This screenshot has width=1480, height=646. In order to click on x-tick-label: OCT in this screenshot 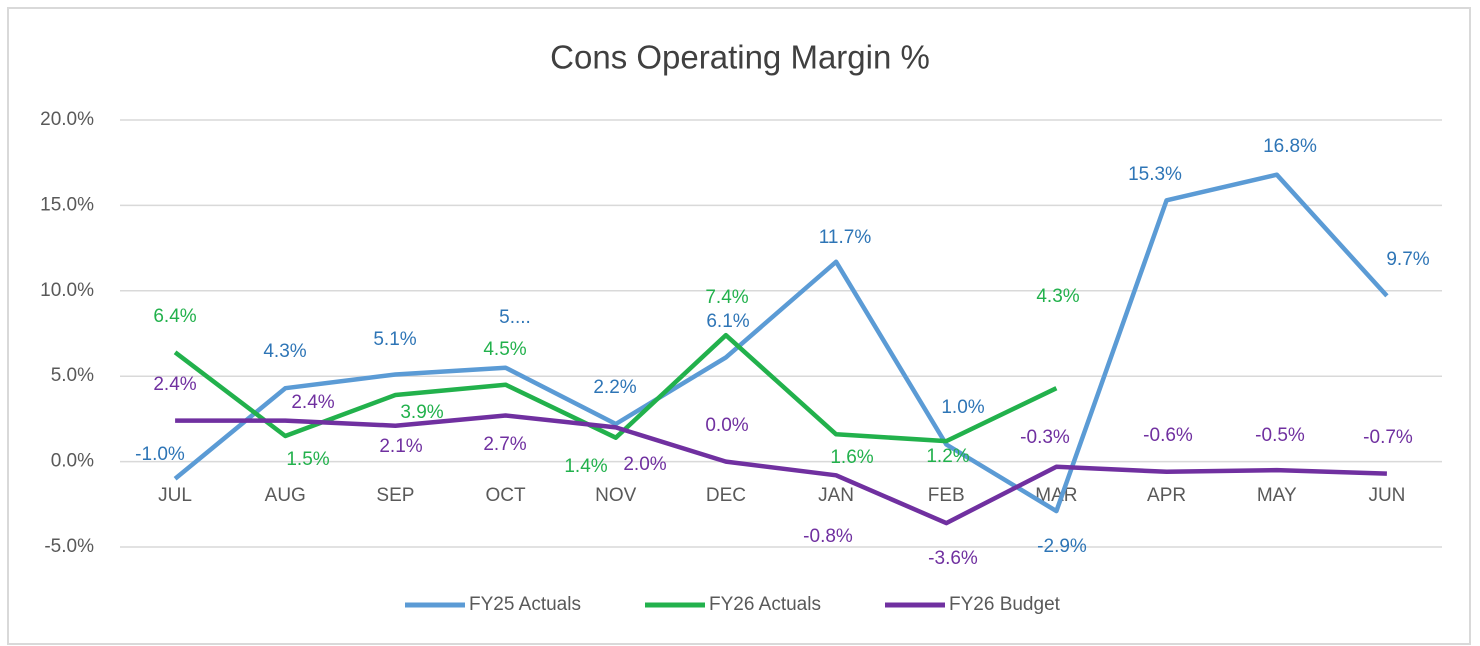, I will do `click(506, 495)`.